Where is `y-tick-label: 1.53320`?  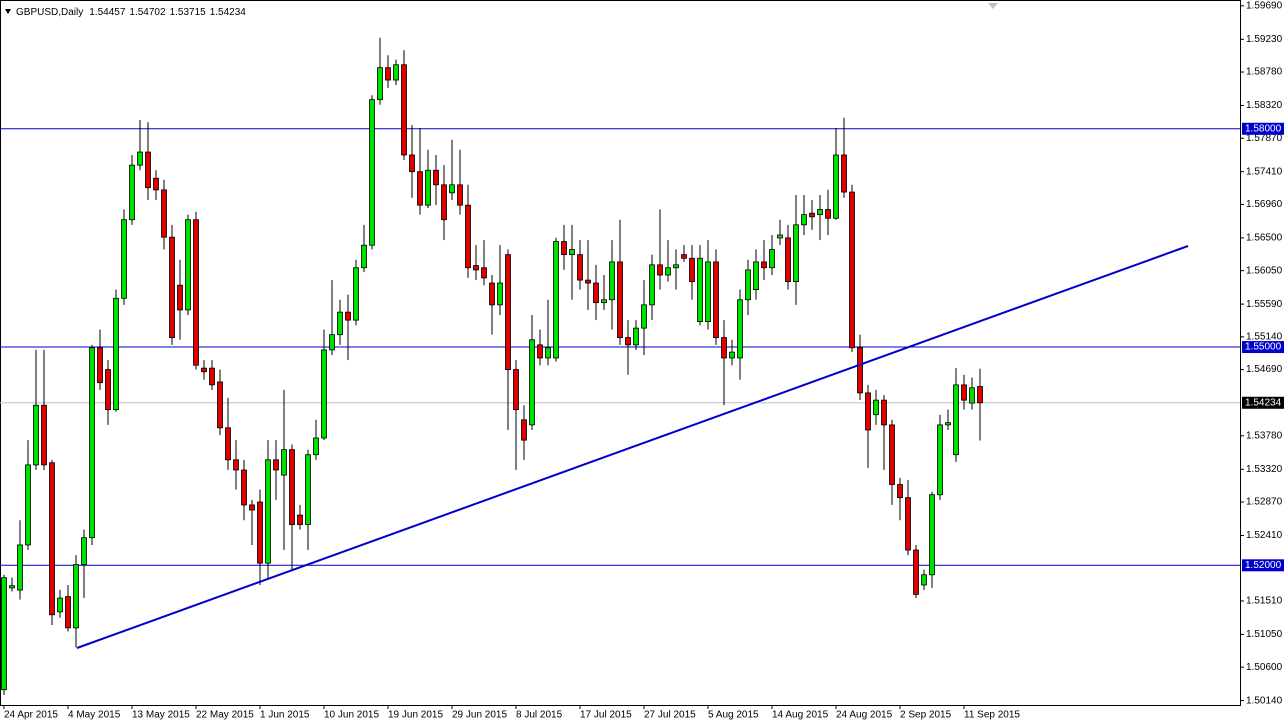
y-tick-label: 1.53320 is located at coordinates (1264, 469).